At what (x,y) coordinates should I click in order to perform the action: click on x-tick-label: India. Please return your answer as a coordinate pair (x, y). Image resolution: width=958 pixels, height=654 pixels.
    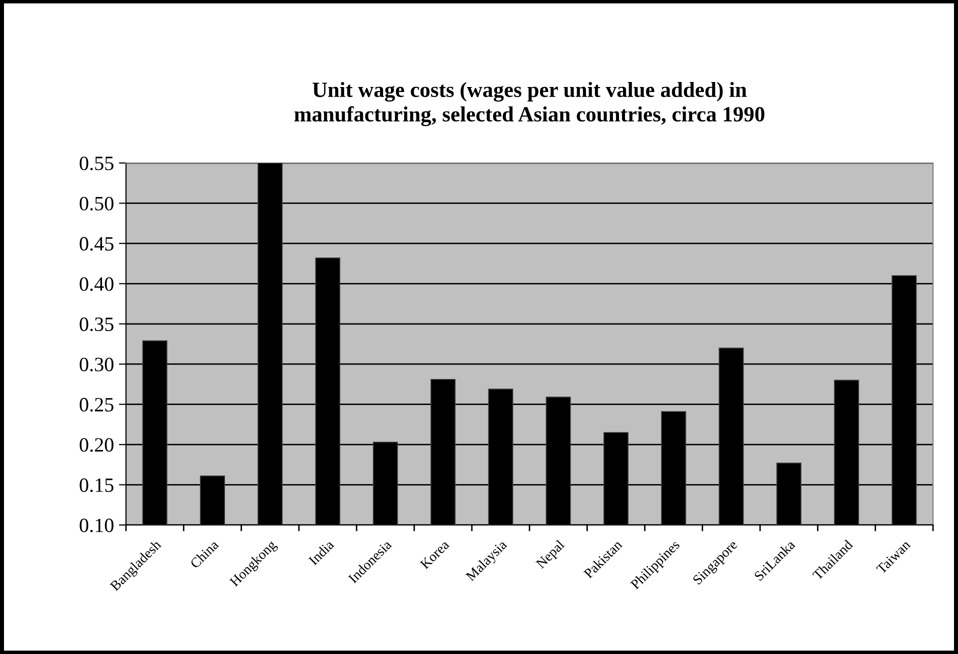
    Looking at the image, I should click on (321, 552).